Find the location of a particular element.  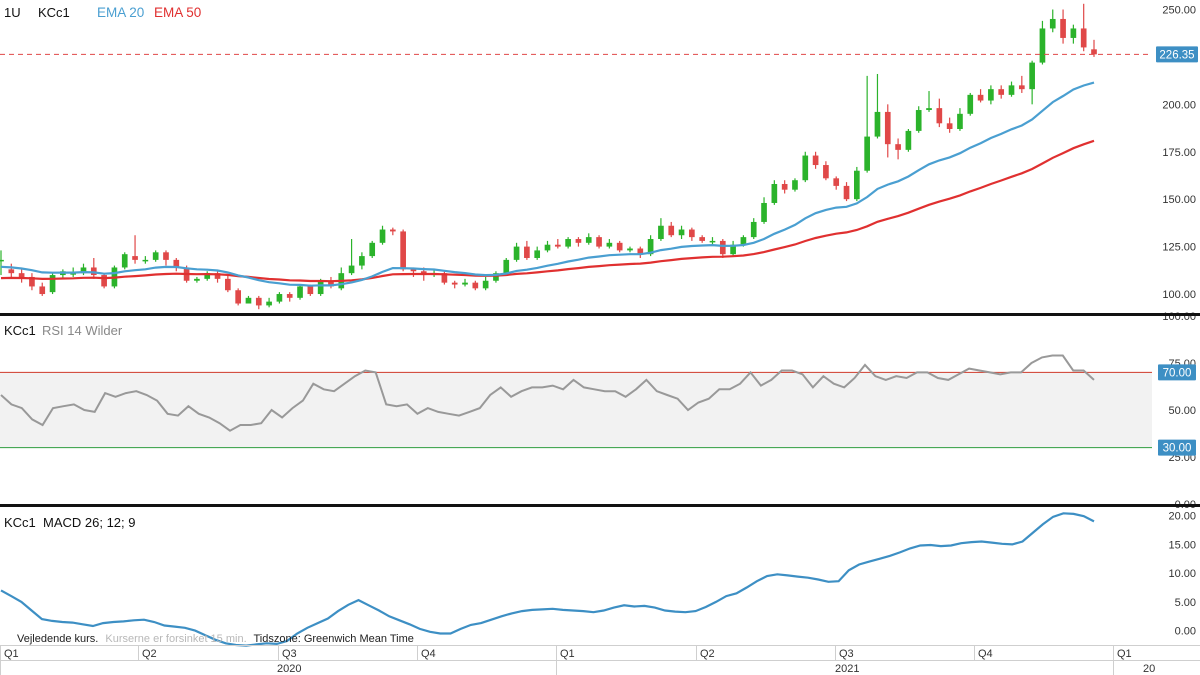

macd-legend: MACD 26; 12; 9 is located at coordinates (89, 522).